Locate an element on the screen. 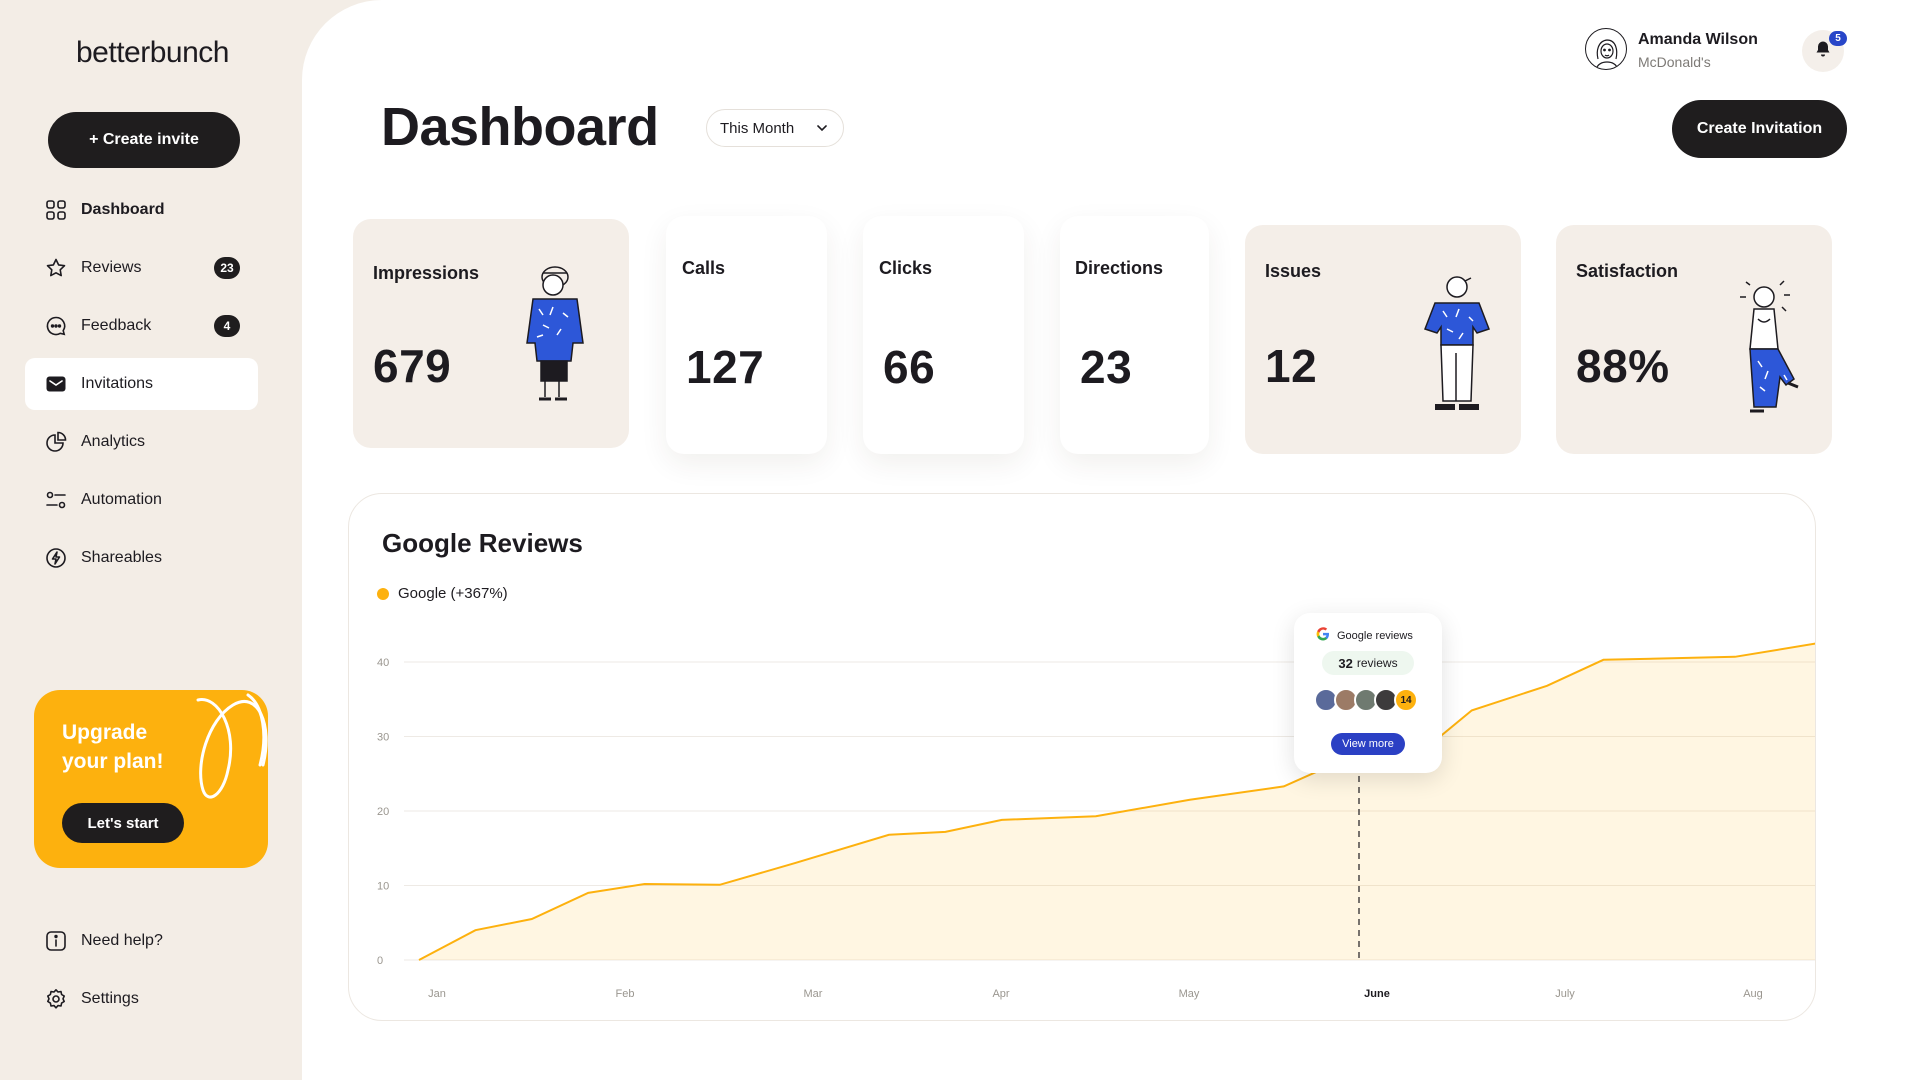 The image size is (1920, 1080). stat-value: 88% is located at coordinates (1623, 366).